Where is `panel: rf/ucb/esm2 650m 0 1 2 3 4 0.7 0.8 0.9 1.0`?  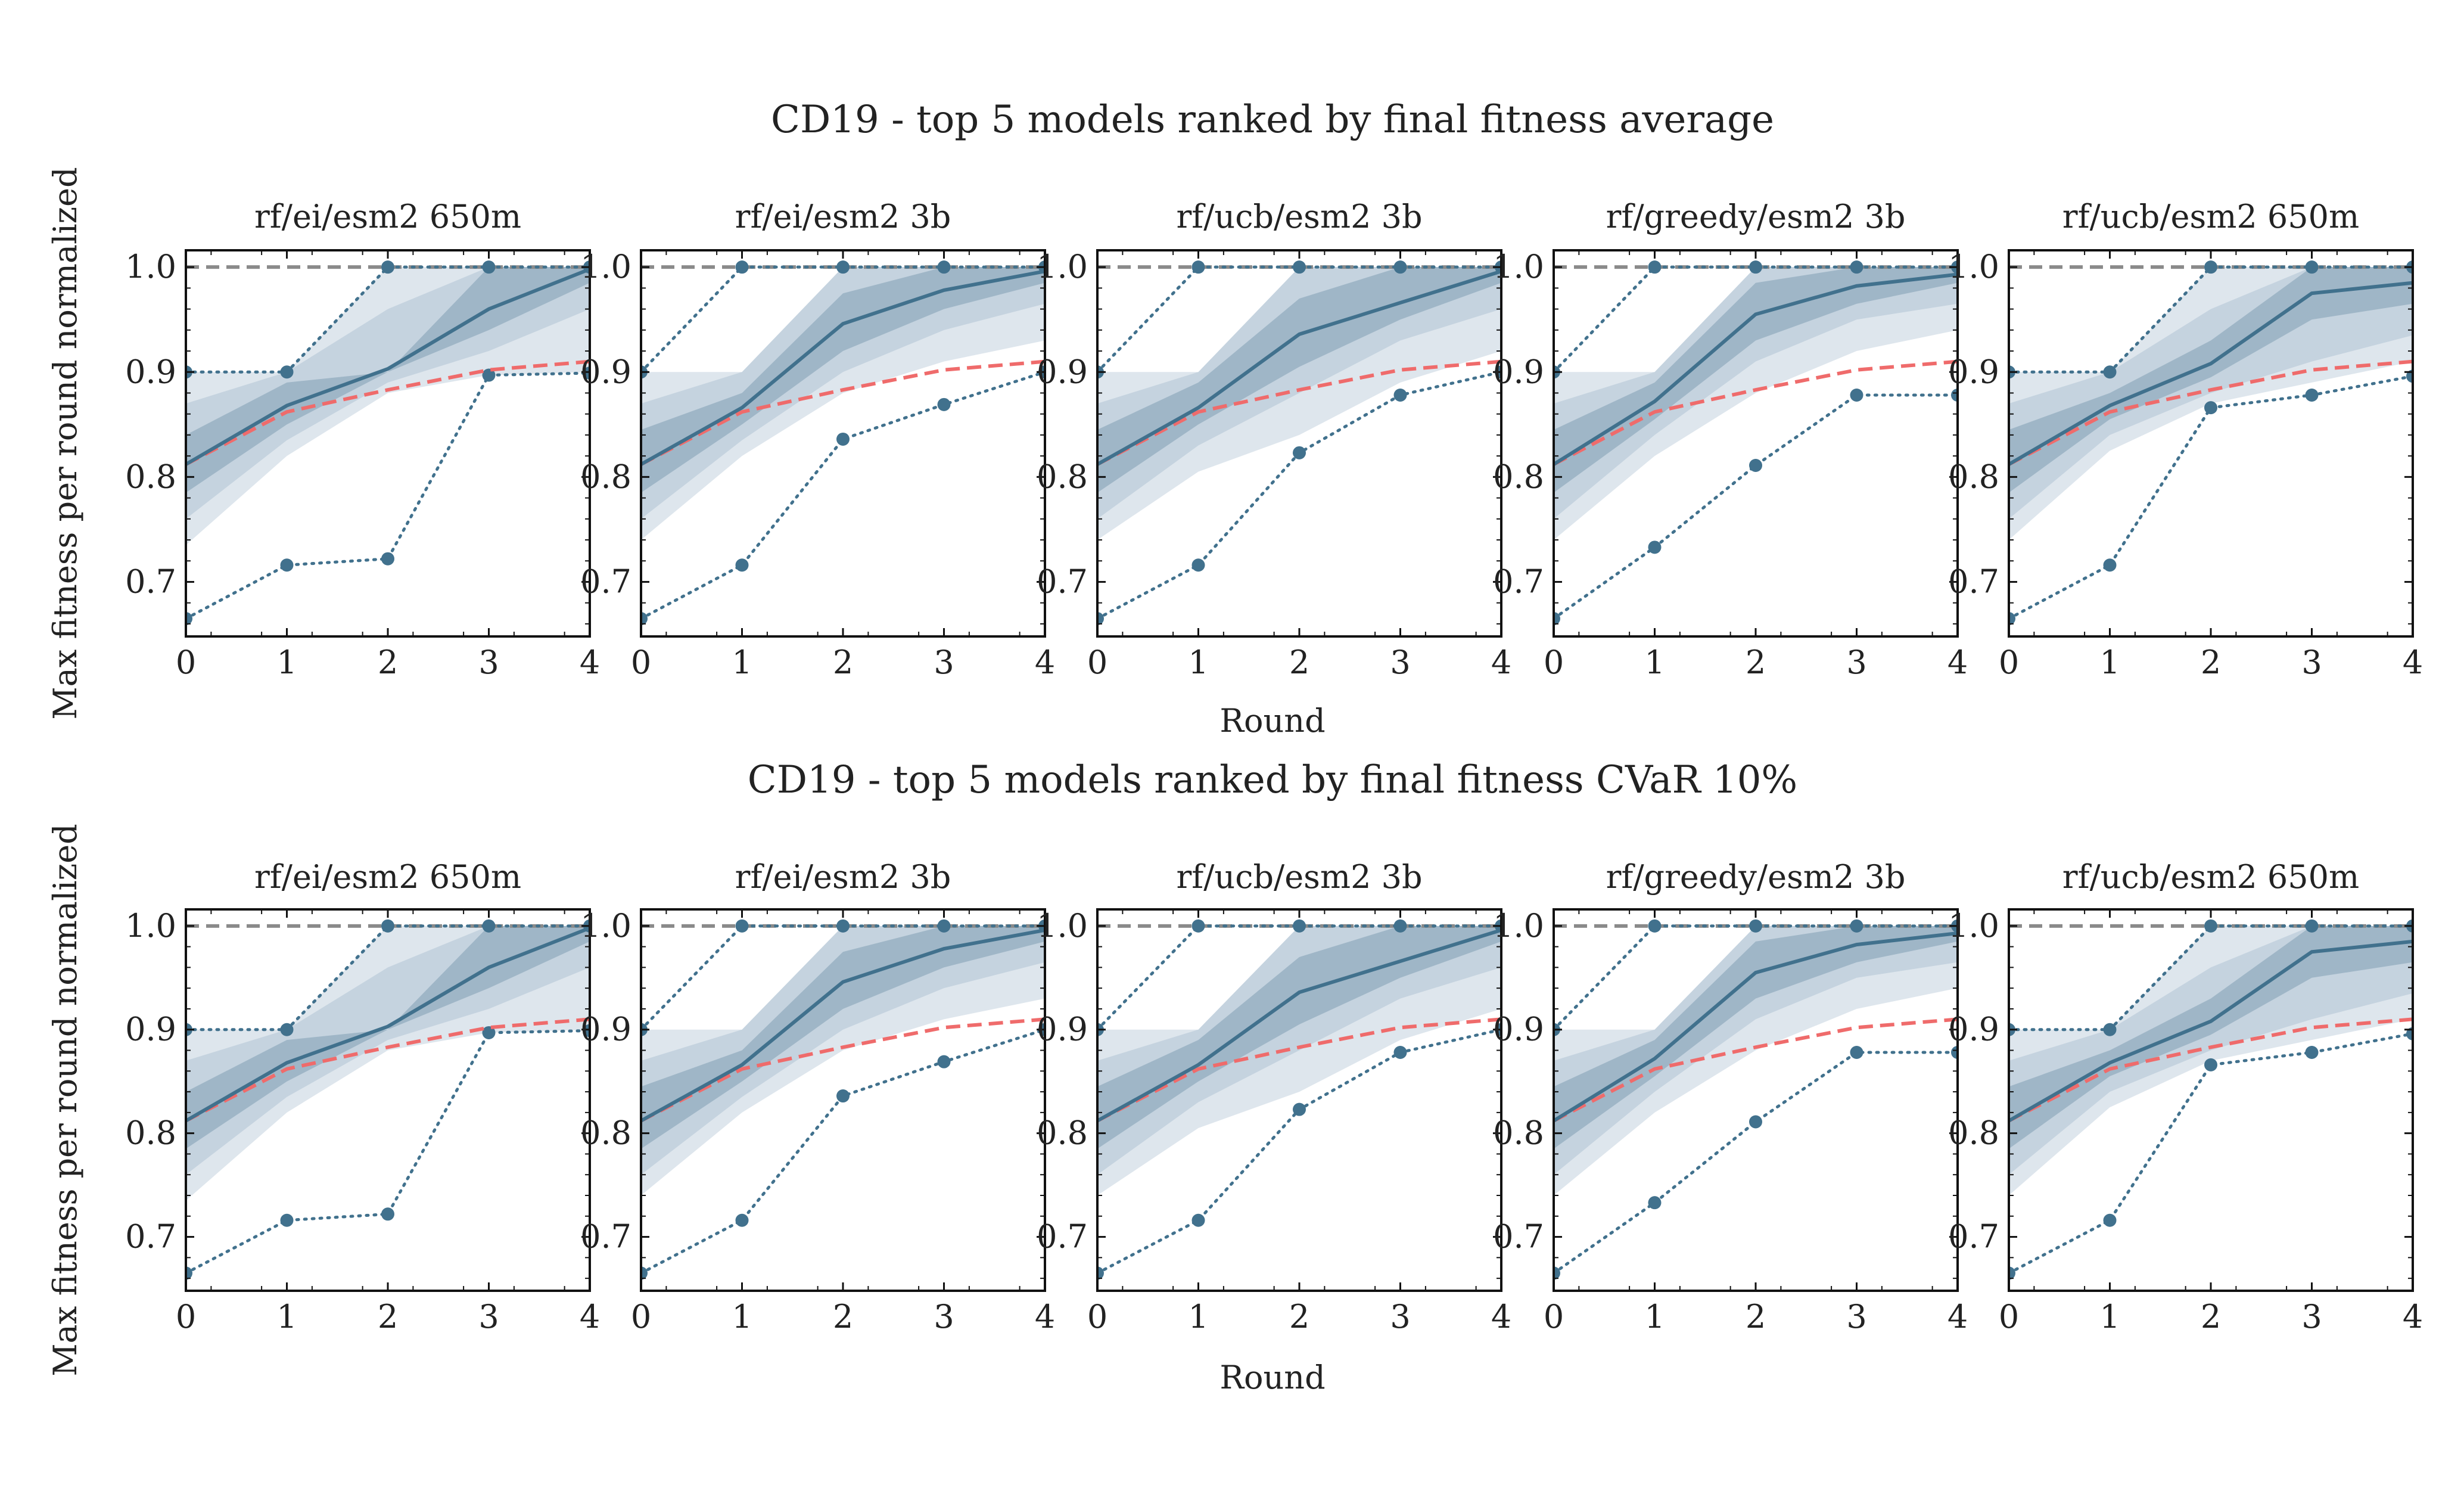 panel: rf/ucb/esm2 650m 0 1 2 3 4 0.7 0.8 0.9 1.0 is located at coordinates (2185, 439).